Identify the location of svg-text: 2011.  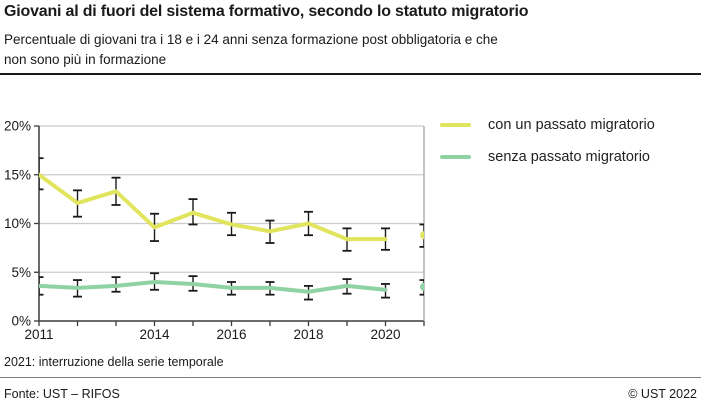
(38, 334).